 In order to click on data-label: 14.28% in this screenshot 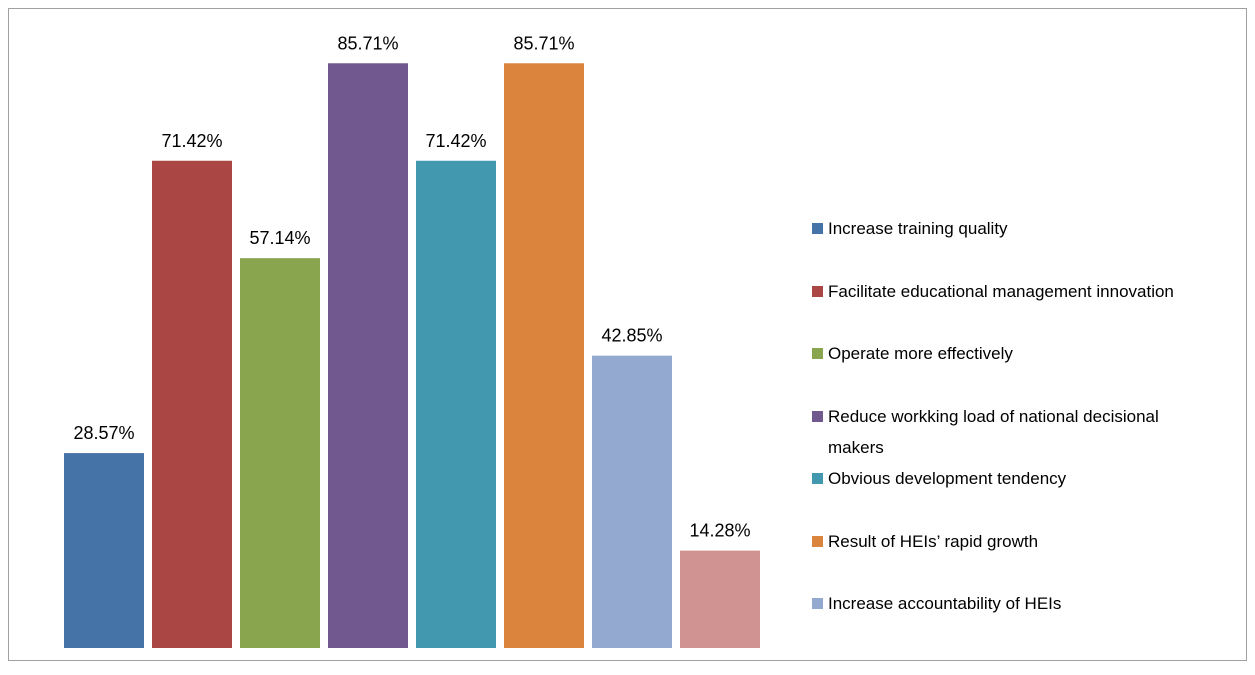, I will do `click(719, 531)`.